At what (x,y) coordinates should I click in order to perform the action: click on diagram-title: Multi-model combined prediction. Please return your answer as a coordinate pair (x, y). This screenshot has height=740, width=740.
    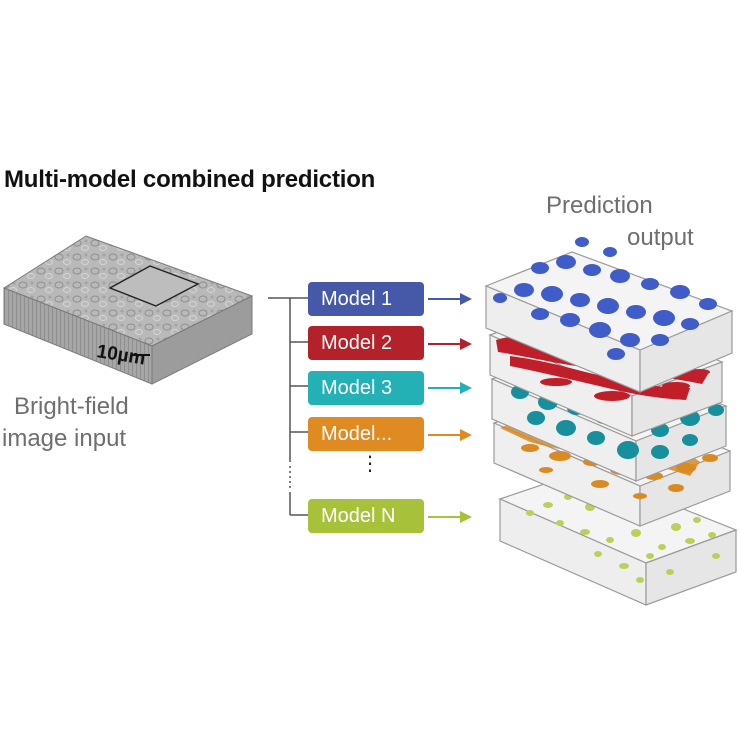
    Looking at the image, I should click on (190, 179).